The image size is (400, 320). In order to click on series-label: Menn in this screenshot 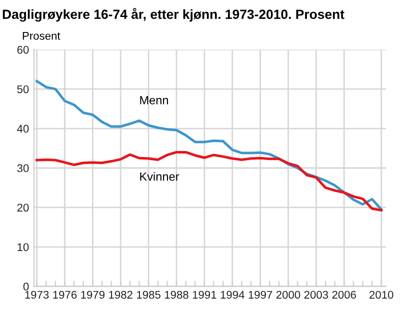, I will do `click(154, 100)`.